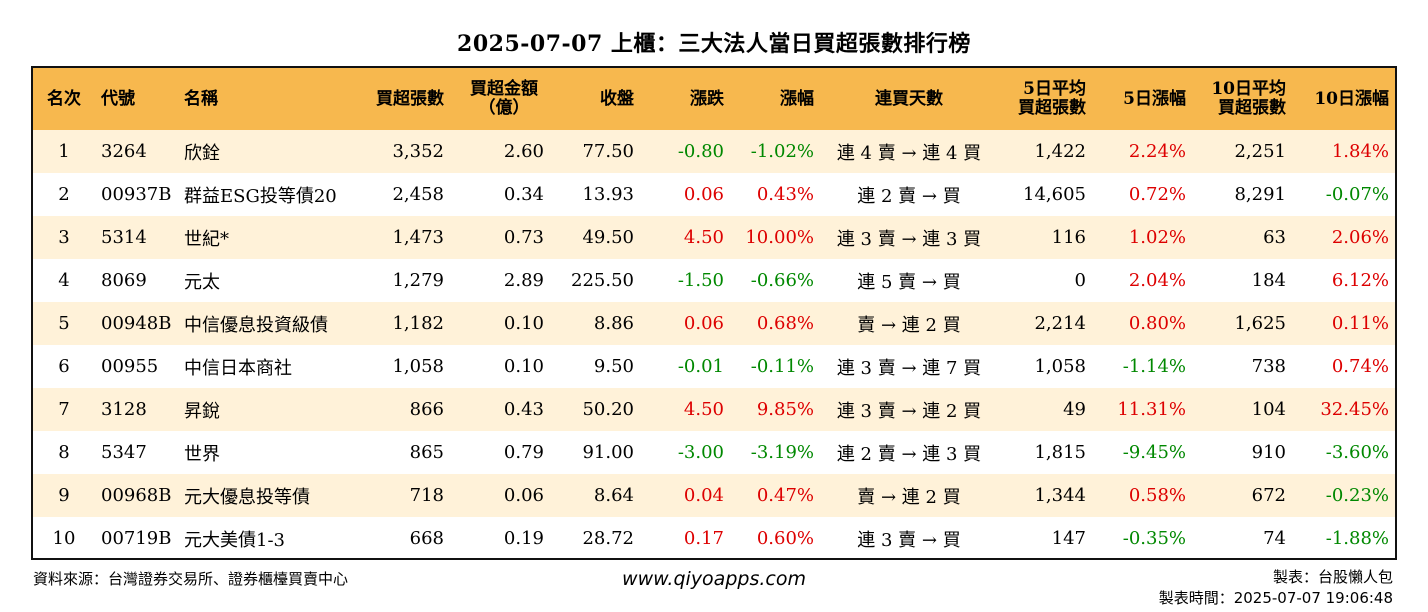 This screenshot has width=1428, height=612. I want to click on cell-close: 8.86, so click(613, 323).